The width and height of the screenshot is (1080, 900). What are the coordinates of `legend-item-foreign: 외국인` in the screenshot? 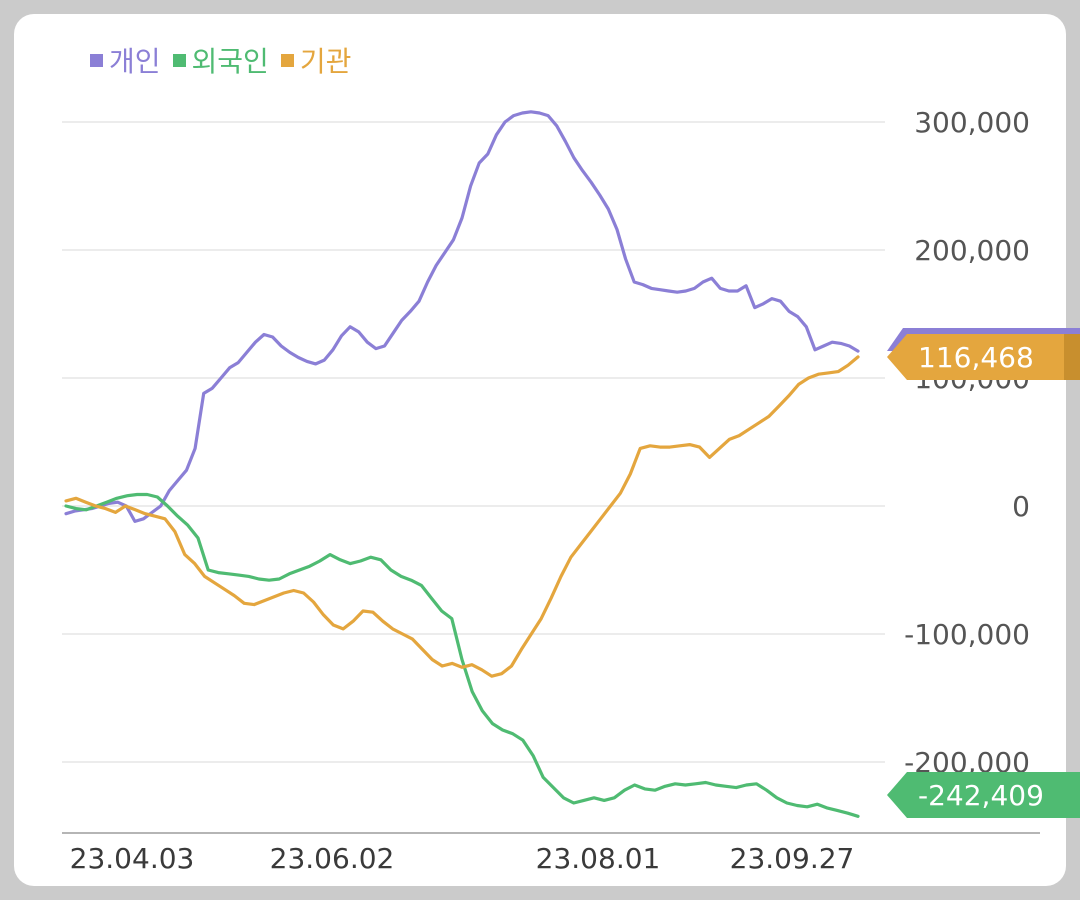 It's located at (220, 60).